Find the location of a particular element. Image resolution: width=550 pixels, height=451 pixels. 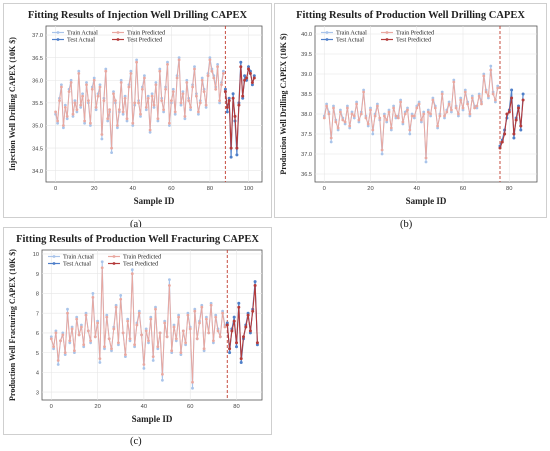

y-tick-label: 34.5 is located at coordinates (37, 149).